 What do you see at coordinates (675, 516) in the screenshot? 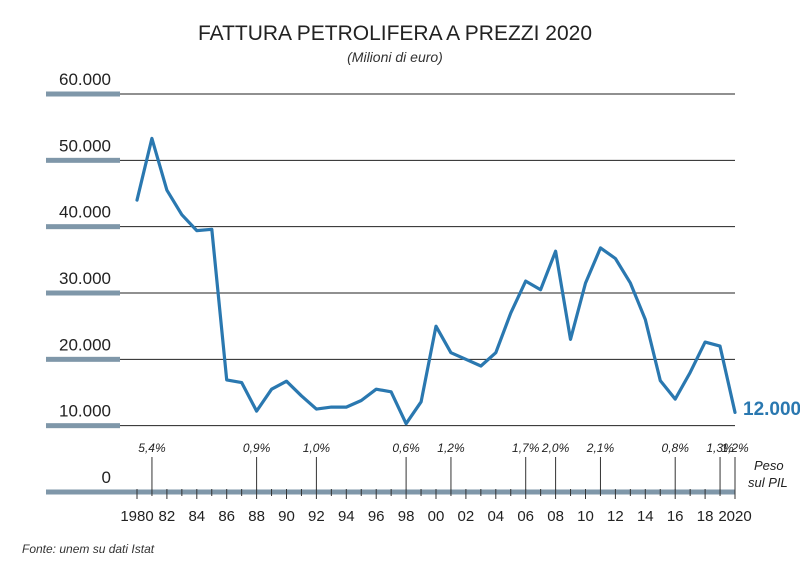
I see `x-tick-label: 16` at bounding box center [675, 516].